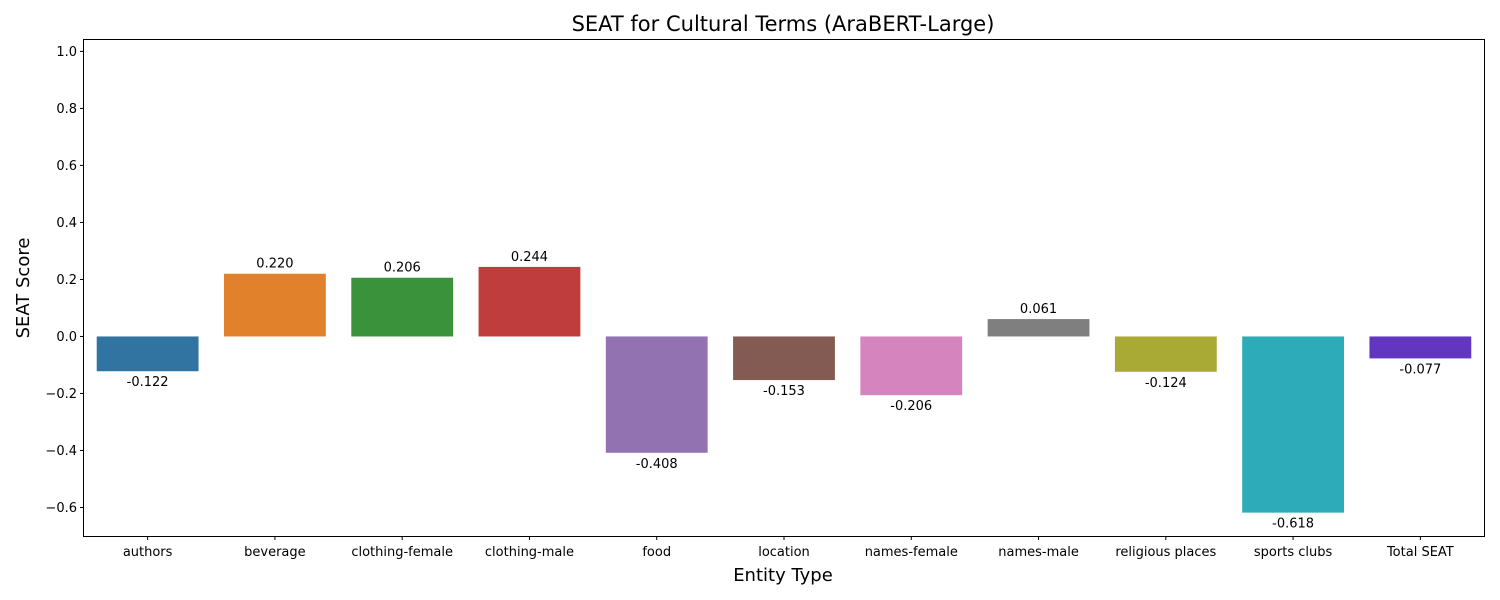 The height and width of the screenshot is (600, 1500). I want to click on chart-title: SEAT for Cultural Terms (AraBERT-Large), so click(783, 24).